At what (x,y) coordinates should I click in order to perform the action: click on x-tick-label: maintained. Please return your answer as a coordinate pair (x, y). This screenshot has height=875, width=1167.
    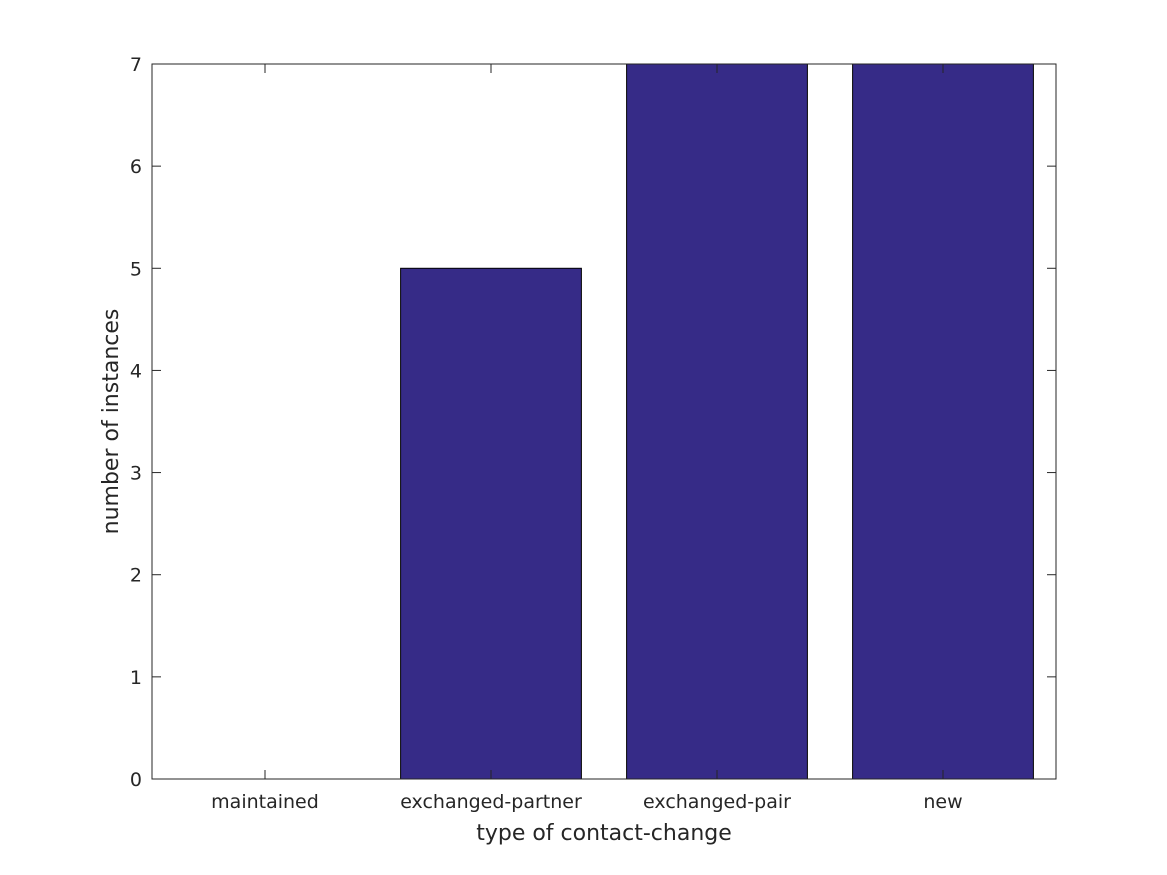
    Looking at the image, I should click on (265, 802).